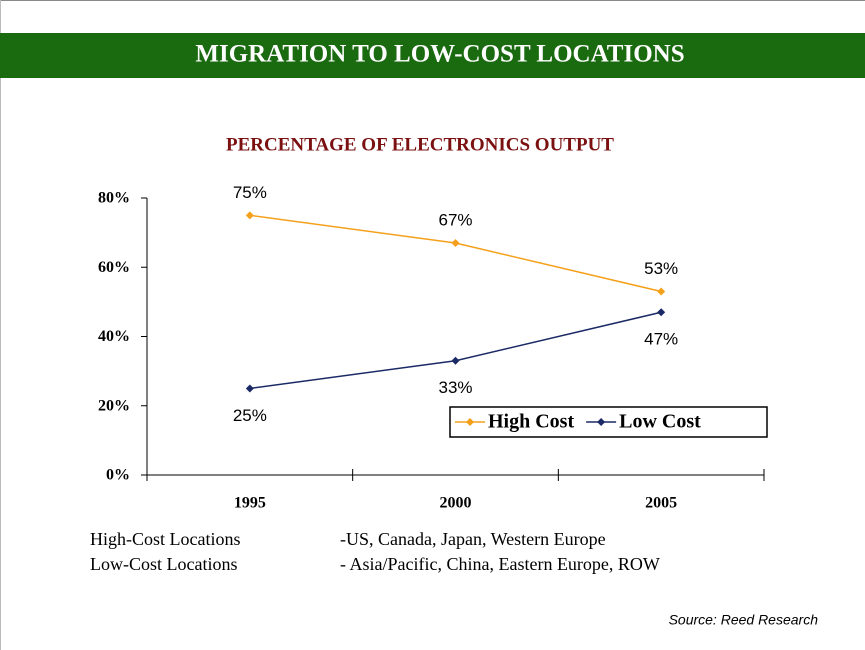 This screenshot has width=865, height=650. What do you see at coordinates (661, 503) in the screenshot?
I see `x-tick-label: 2005` at bounding box center [661, 503].